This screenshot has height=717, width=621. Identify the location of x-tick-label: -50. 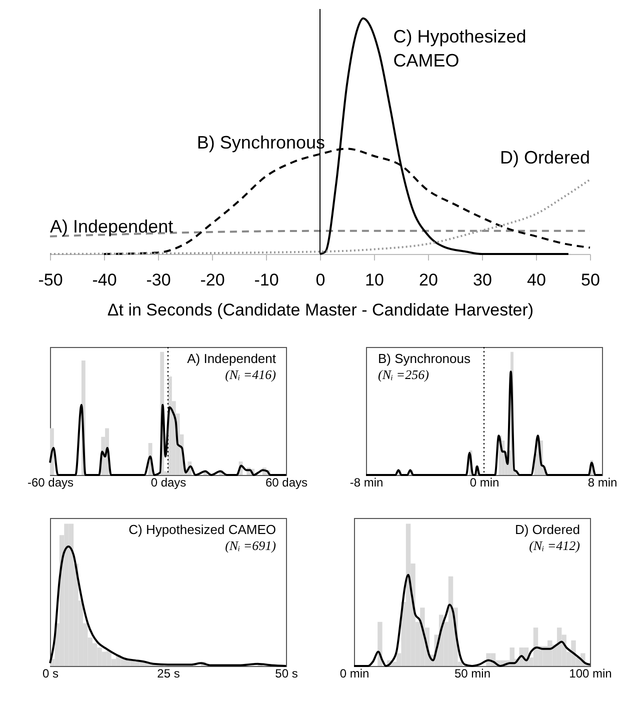
(50, 280).